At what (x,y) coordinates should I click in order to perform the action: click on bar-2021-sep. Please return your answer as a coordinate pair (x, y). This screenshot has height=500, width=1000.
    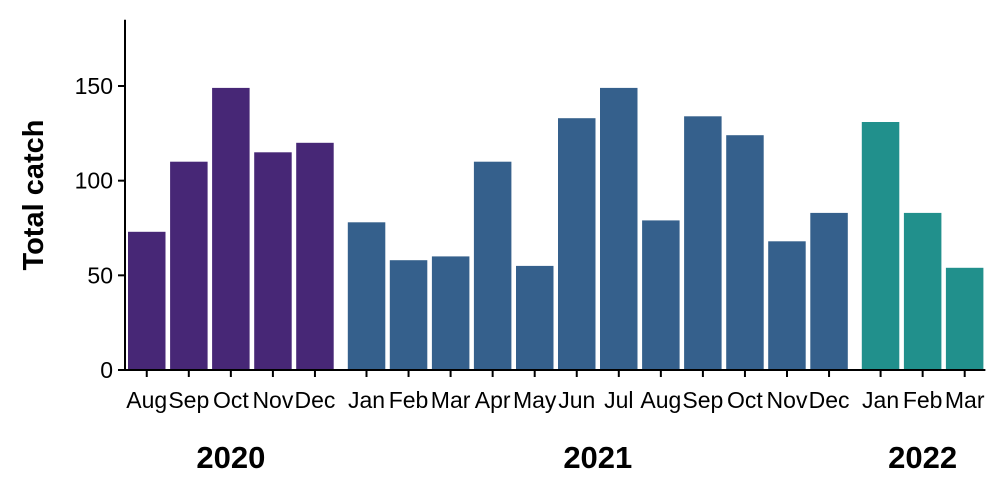
    Looking at the image, I should click on (703, 243).